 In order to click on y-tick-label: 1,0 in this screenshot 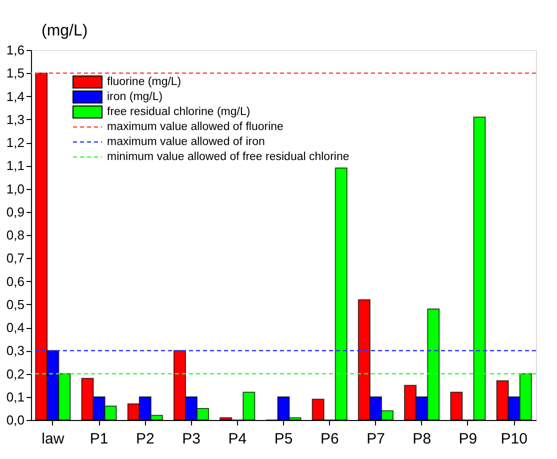, I will do `click(15, 188)`.